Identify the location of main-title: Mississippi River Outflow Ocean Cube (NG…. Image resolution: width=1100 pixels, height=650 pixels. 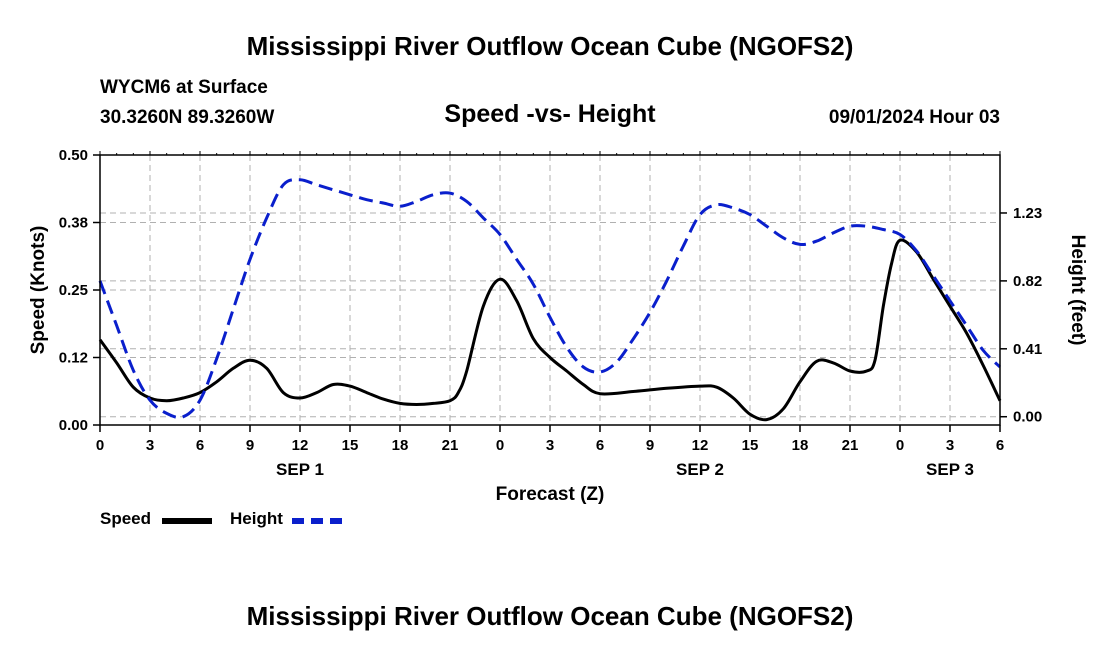
(550, 46).